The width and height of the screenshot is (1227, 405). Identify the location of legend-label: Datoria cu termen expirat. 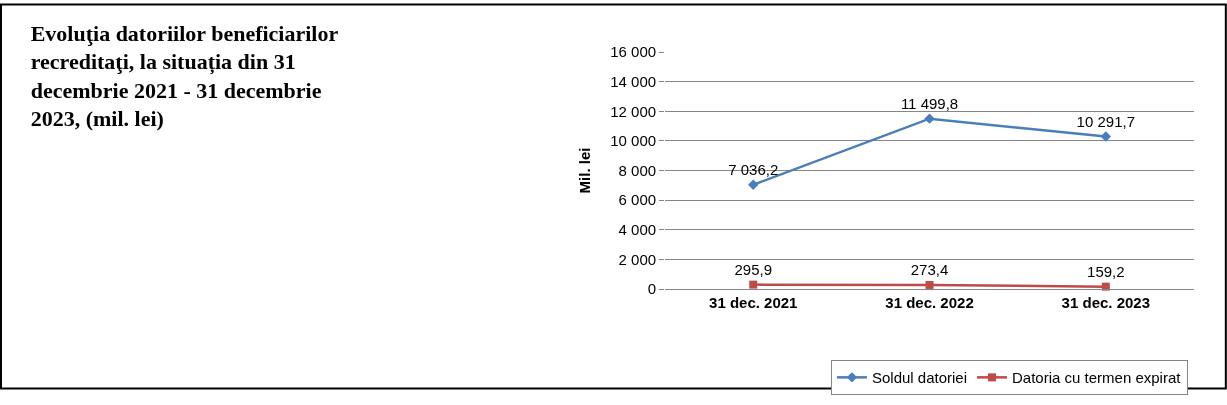
(1097, 378).